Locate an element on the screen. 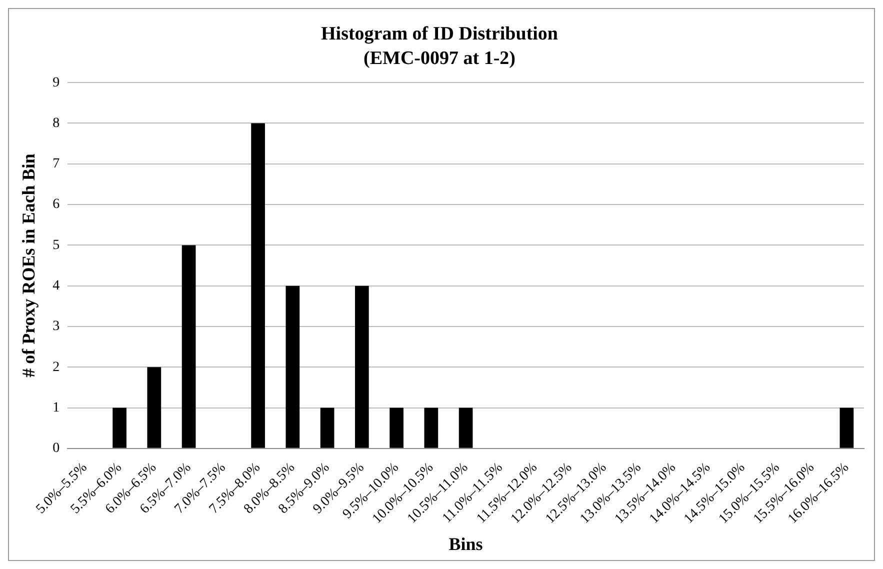 Image resolution: width=883 pixels, height=569 pixels. y-tick-label: 3 is located at coordinates (56, 326).